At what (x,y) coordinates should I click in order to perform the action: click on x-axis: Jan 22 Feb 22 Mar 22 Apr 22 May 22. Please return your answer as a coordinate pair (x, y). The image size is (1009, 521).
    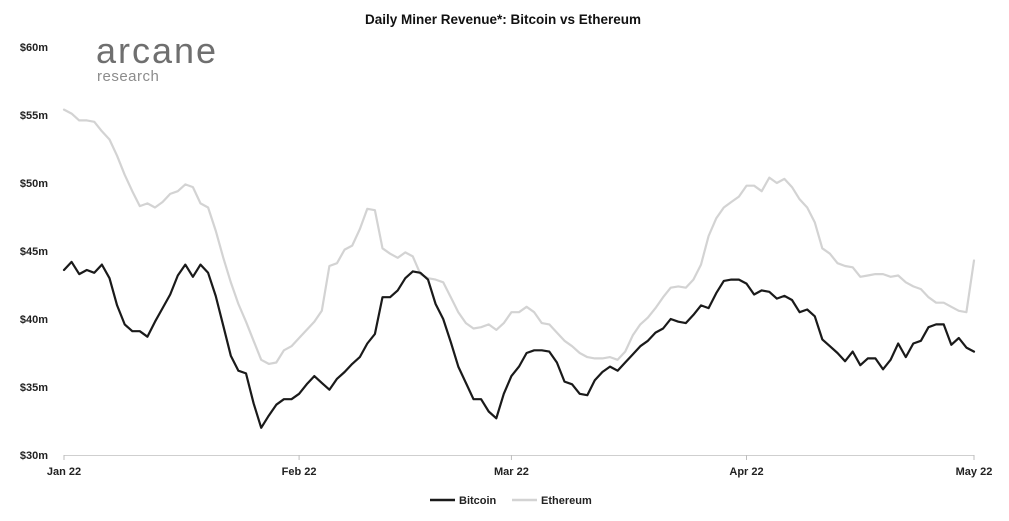
    Looking at the image, I should click on (519, 466).